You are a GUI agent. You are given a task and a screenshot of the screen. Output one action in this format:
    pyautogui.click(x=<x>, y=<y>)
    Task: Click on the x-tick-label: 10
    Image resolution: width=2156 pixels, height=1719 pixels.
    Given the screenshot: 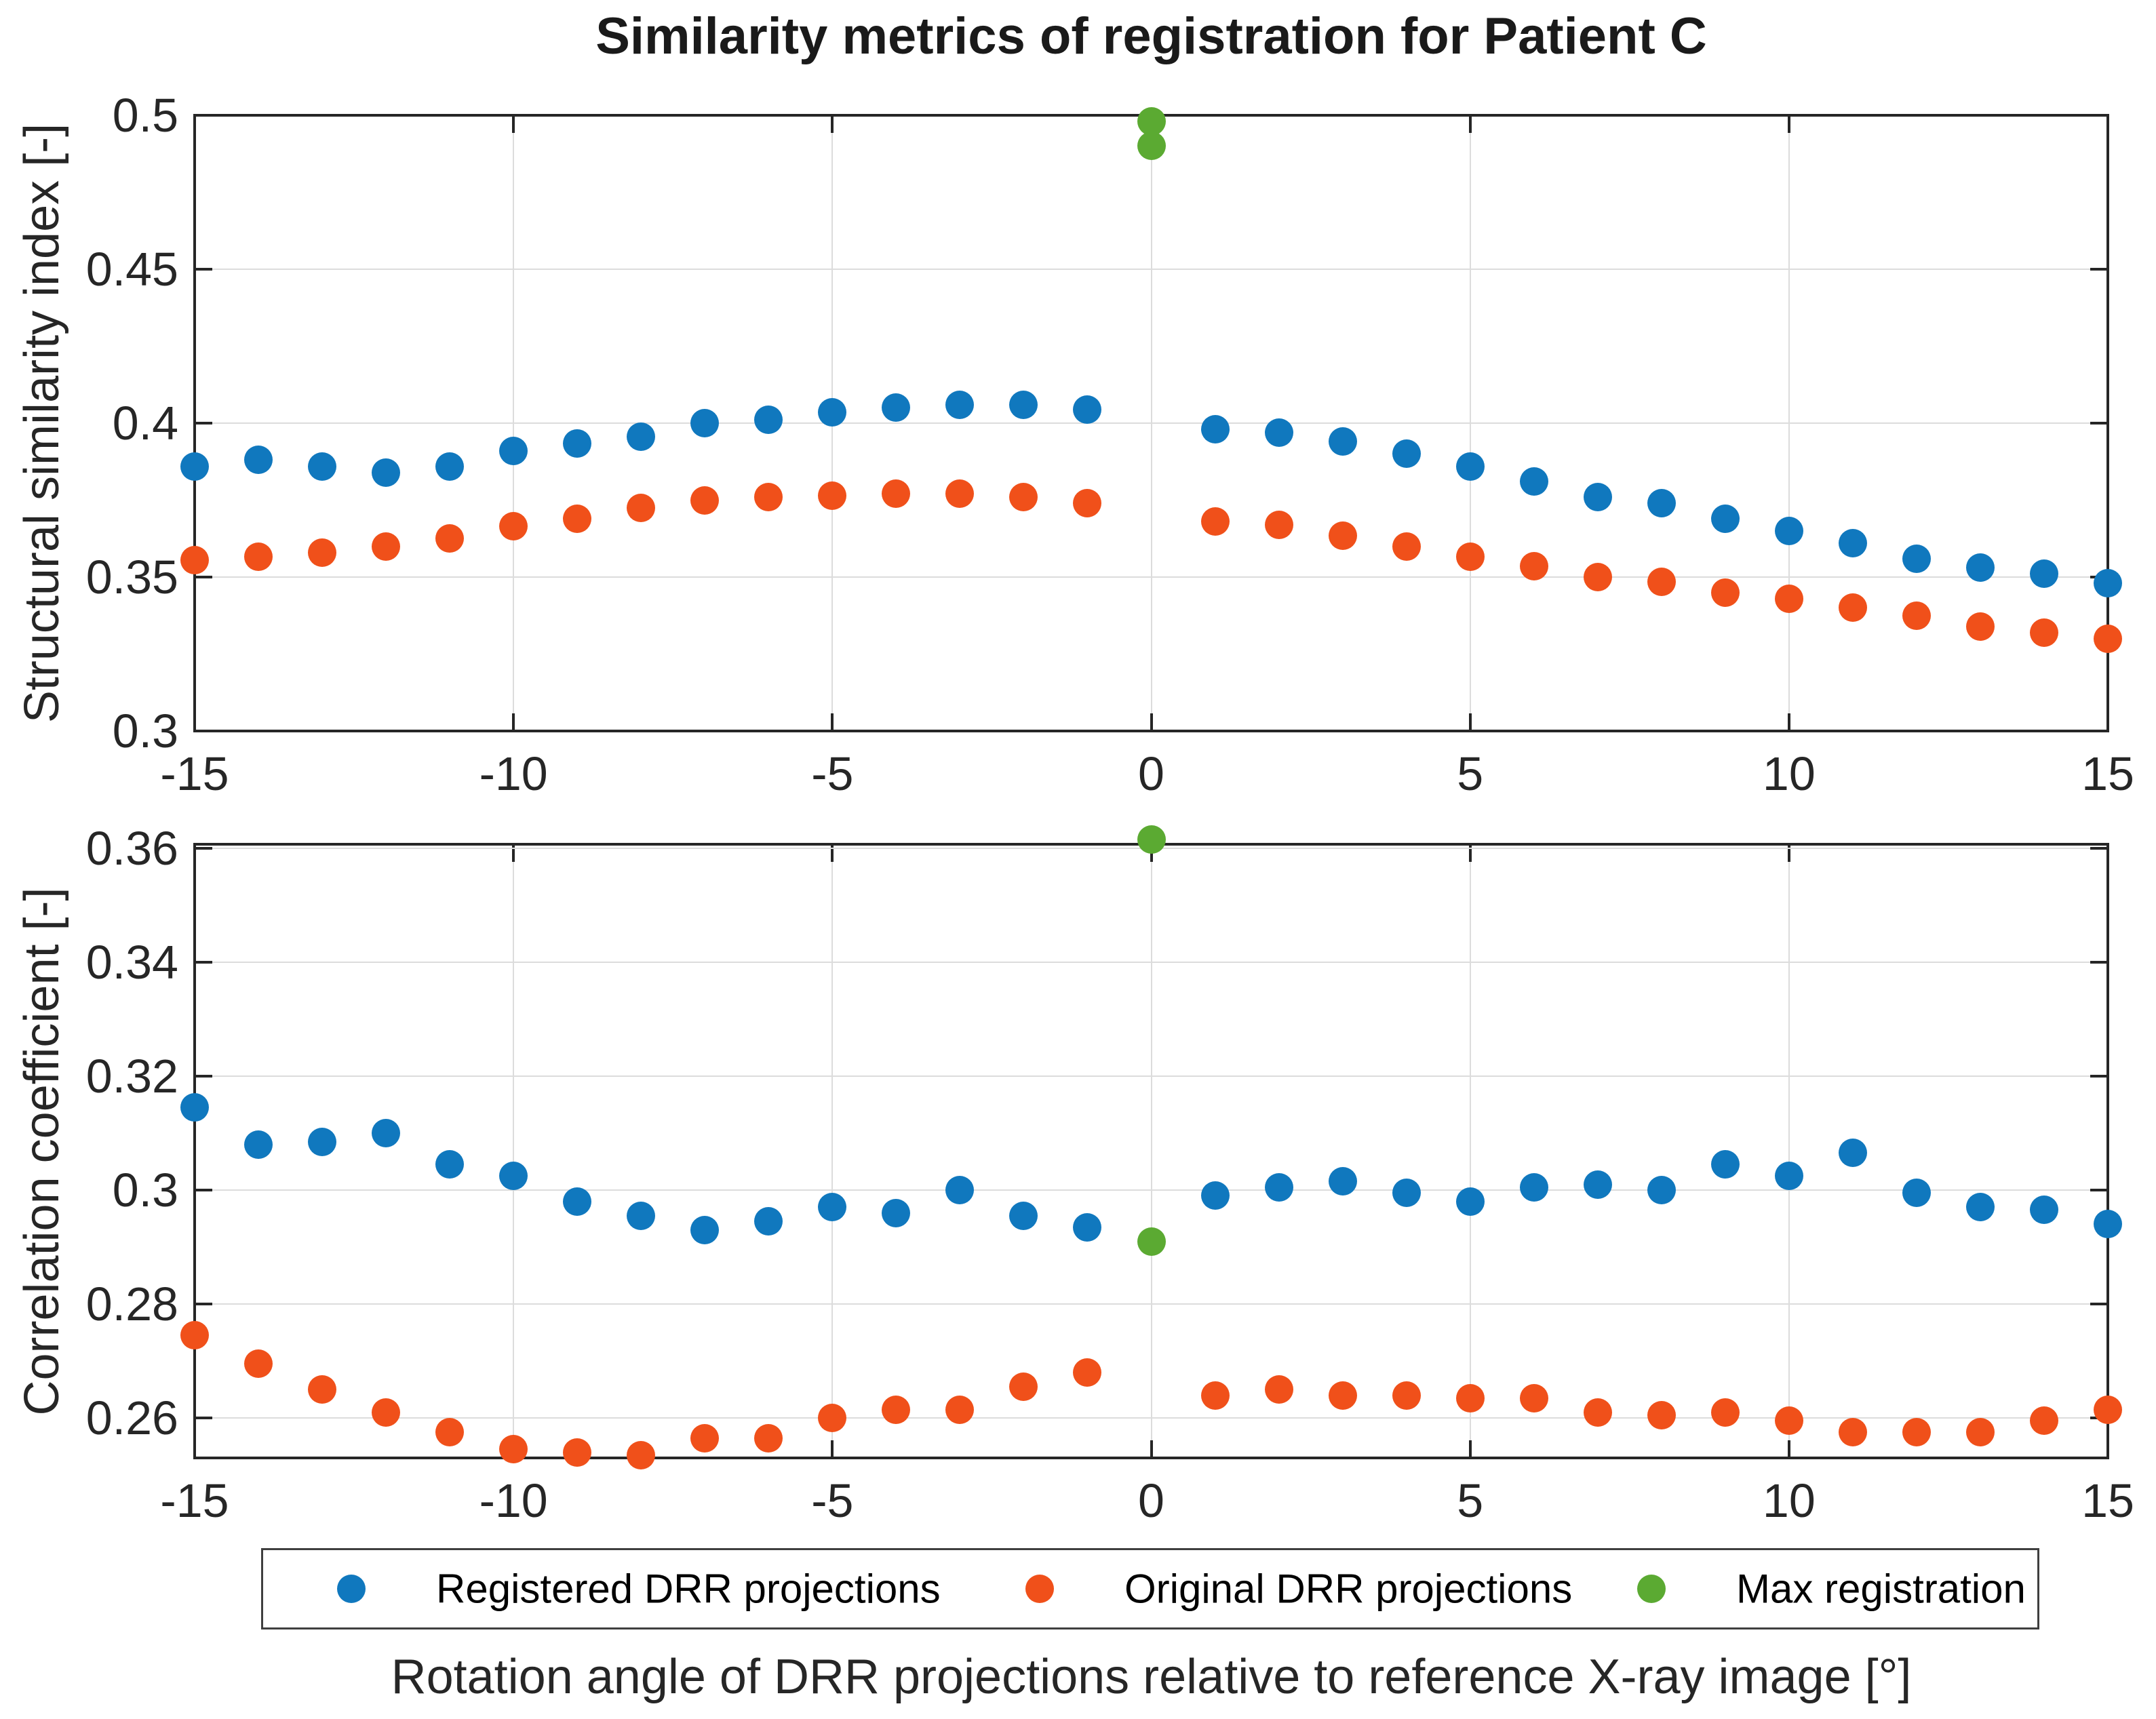 What is the action you would take?
    pyautogui.click(x=1789, y=773)
    